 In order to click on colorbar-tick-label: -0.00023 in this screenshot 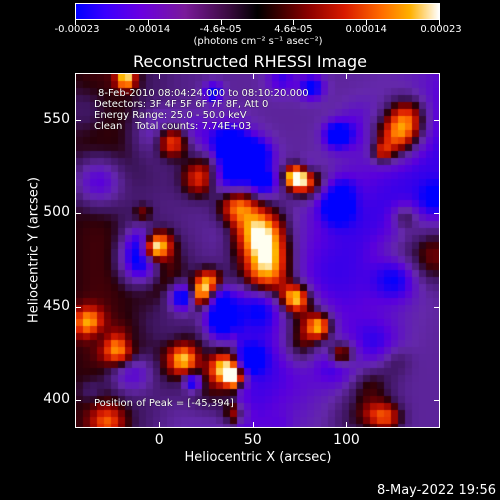, I will do `click(77, 29)`.